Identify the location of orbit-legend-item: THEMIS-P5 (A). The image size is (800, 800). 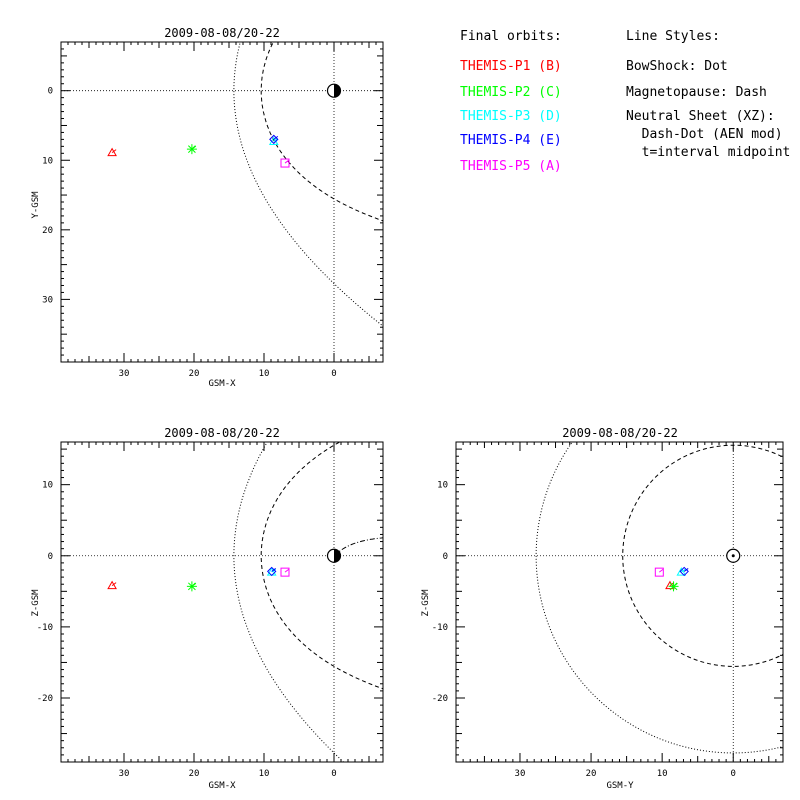
(511, 166).